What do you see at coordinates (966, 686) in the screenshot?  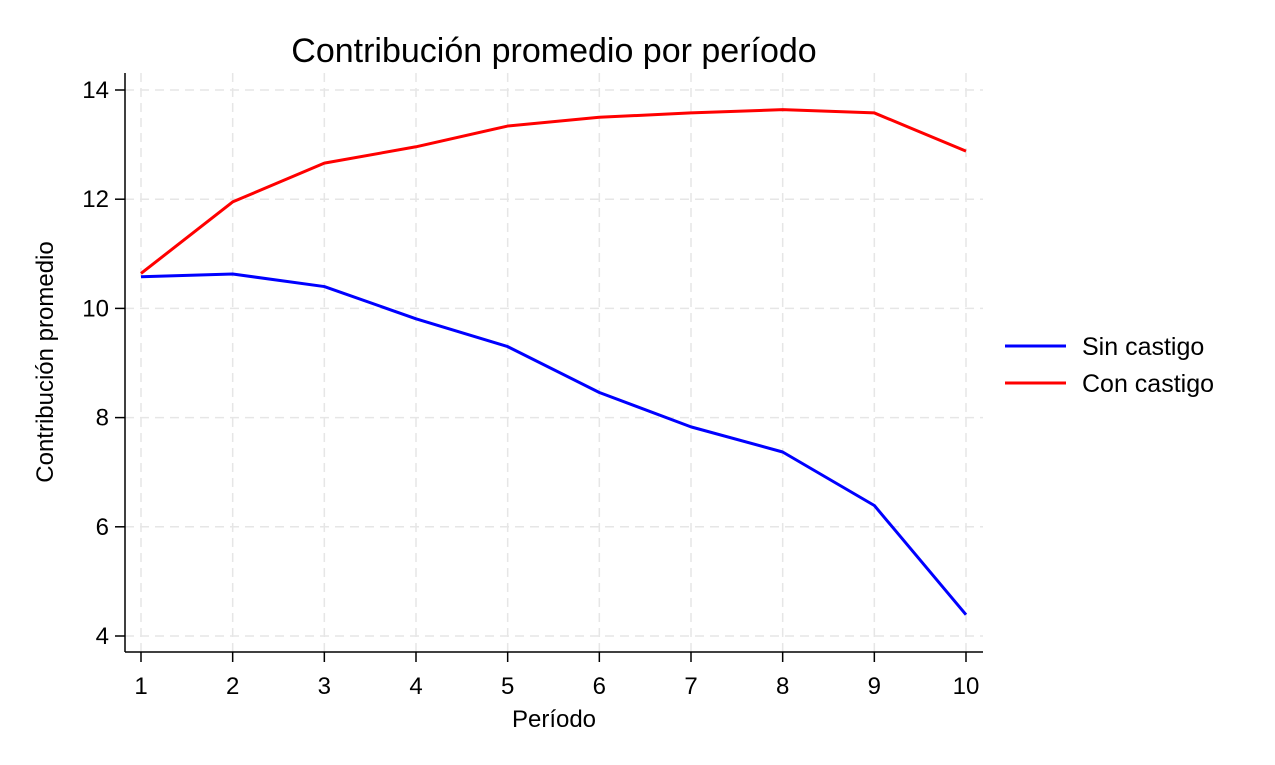 I see `x-tick-label-10: 10` at bounding box center [966, 686].